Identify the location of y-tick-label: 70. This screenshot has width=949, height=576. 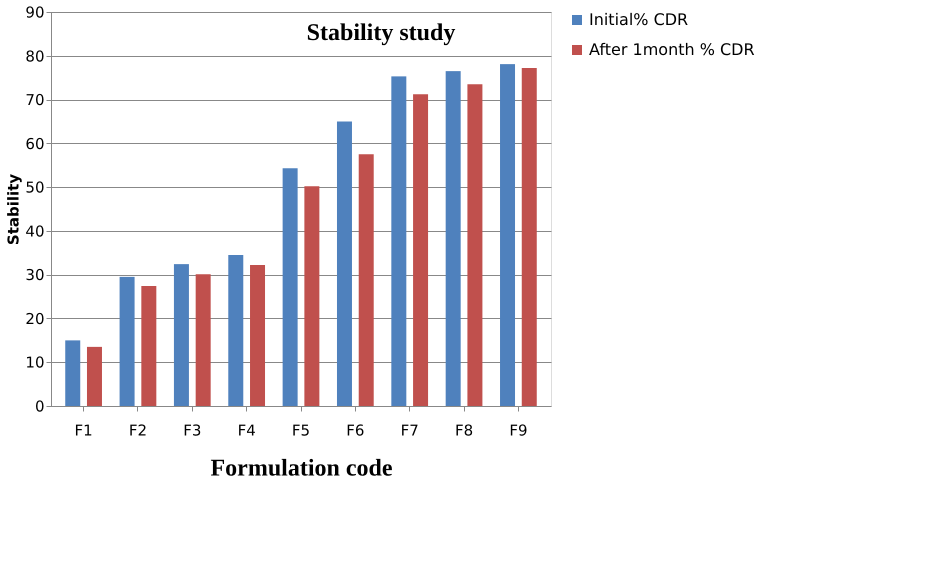
(34, 100).